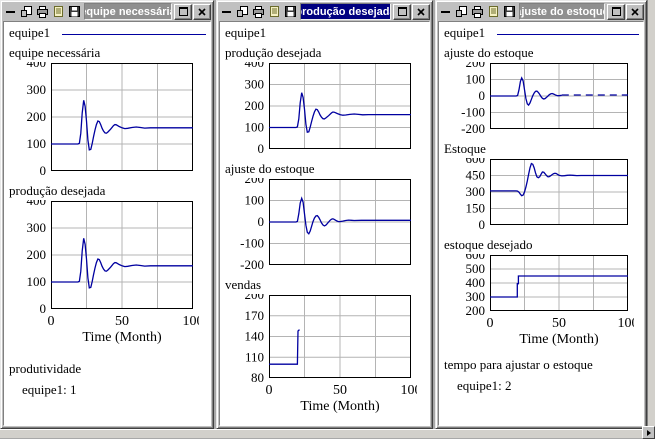  What do you see at coordinates (327, 433) in the screenshot?
I see `horizontal-scrollbar-track` at bounding box center [327, 433].